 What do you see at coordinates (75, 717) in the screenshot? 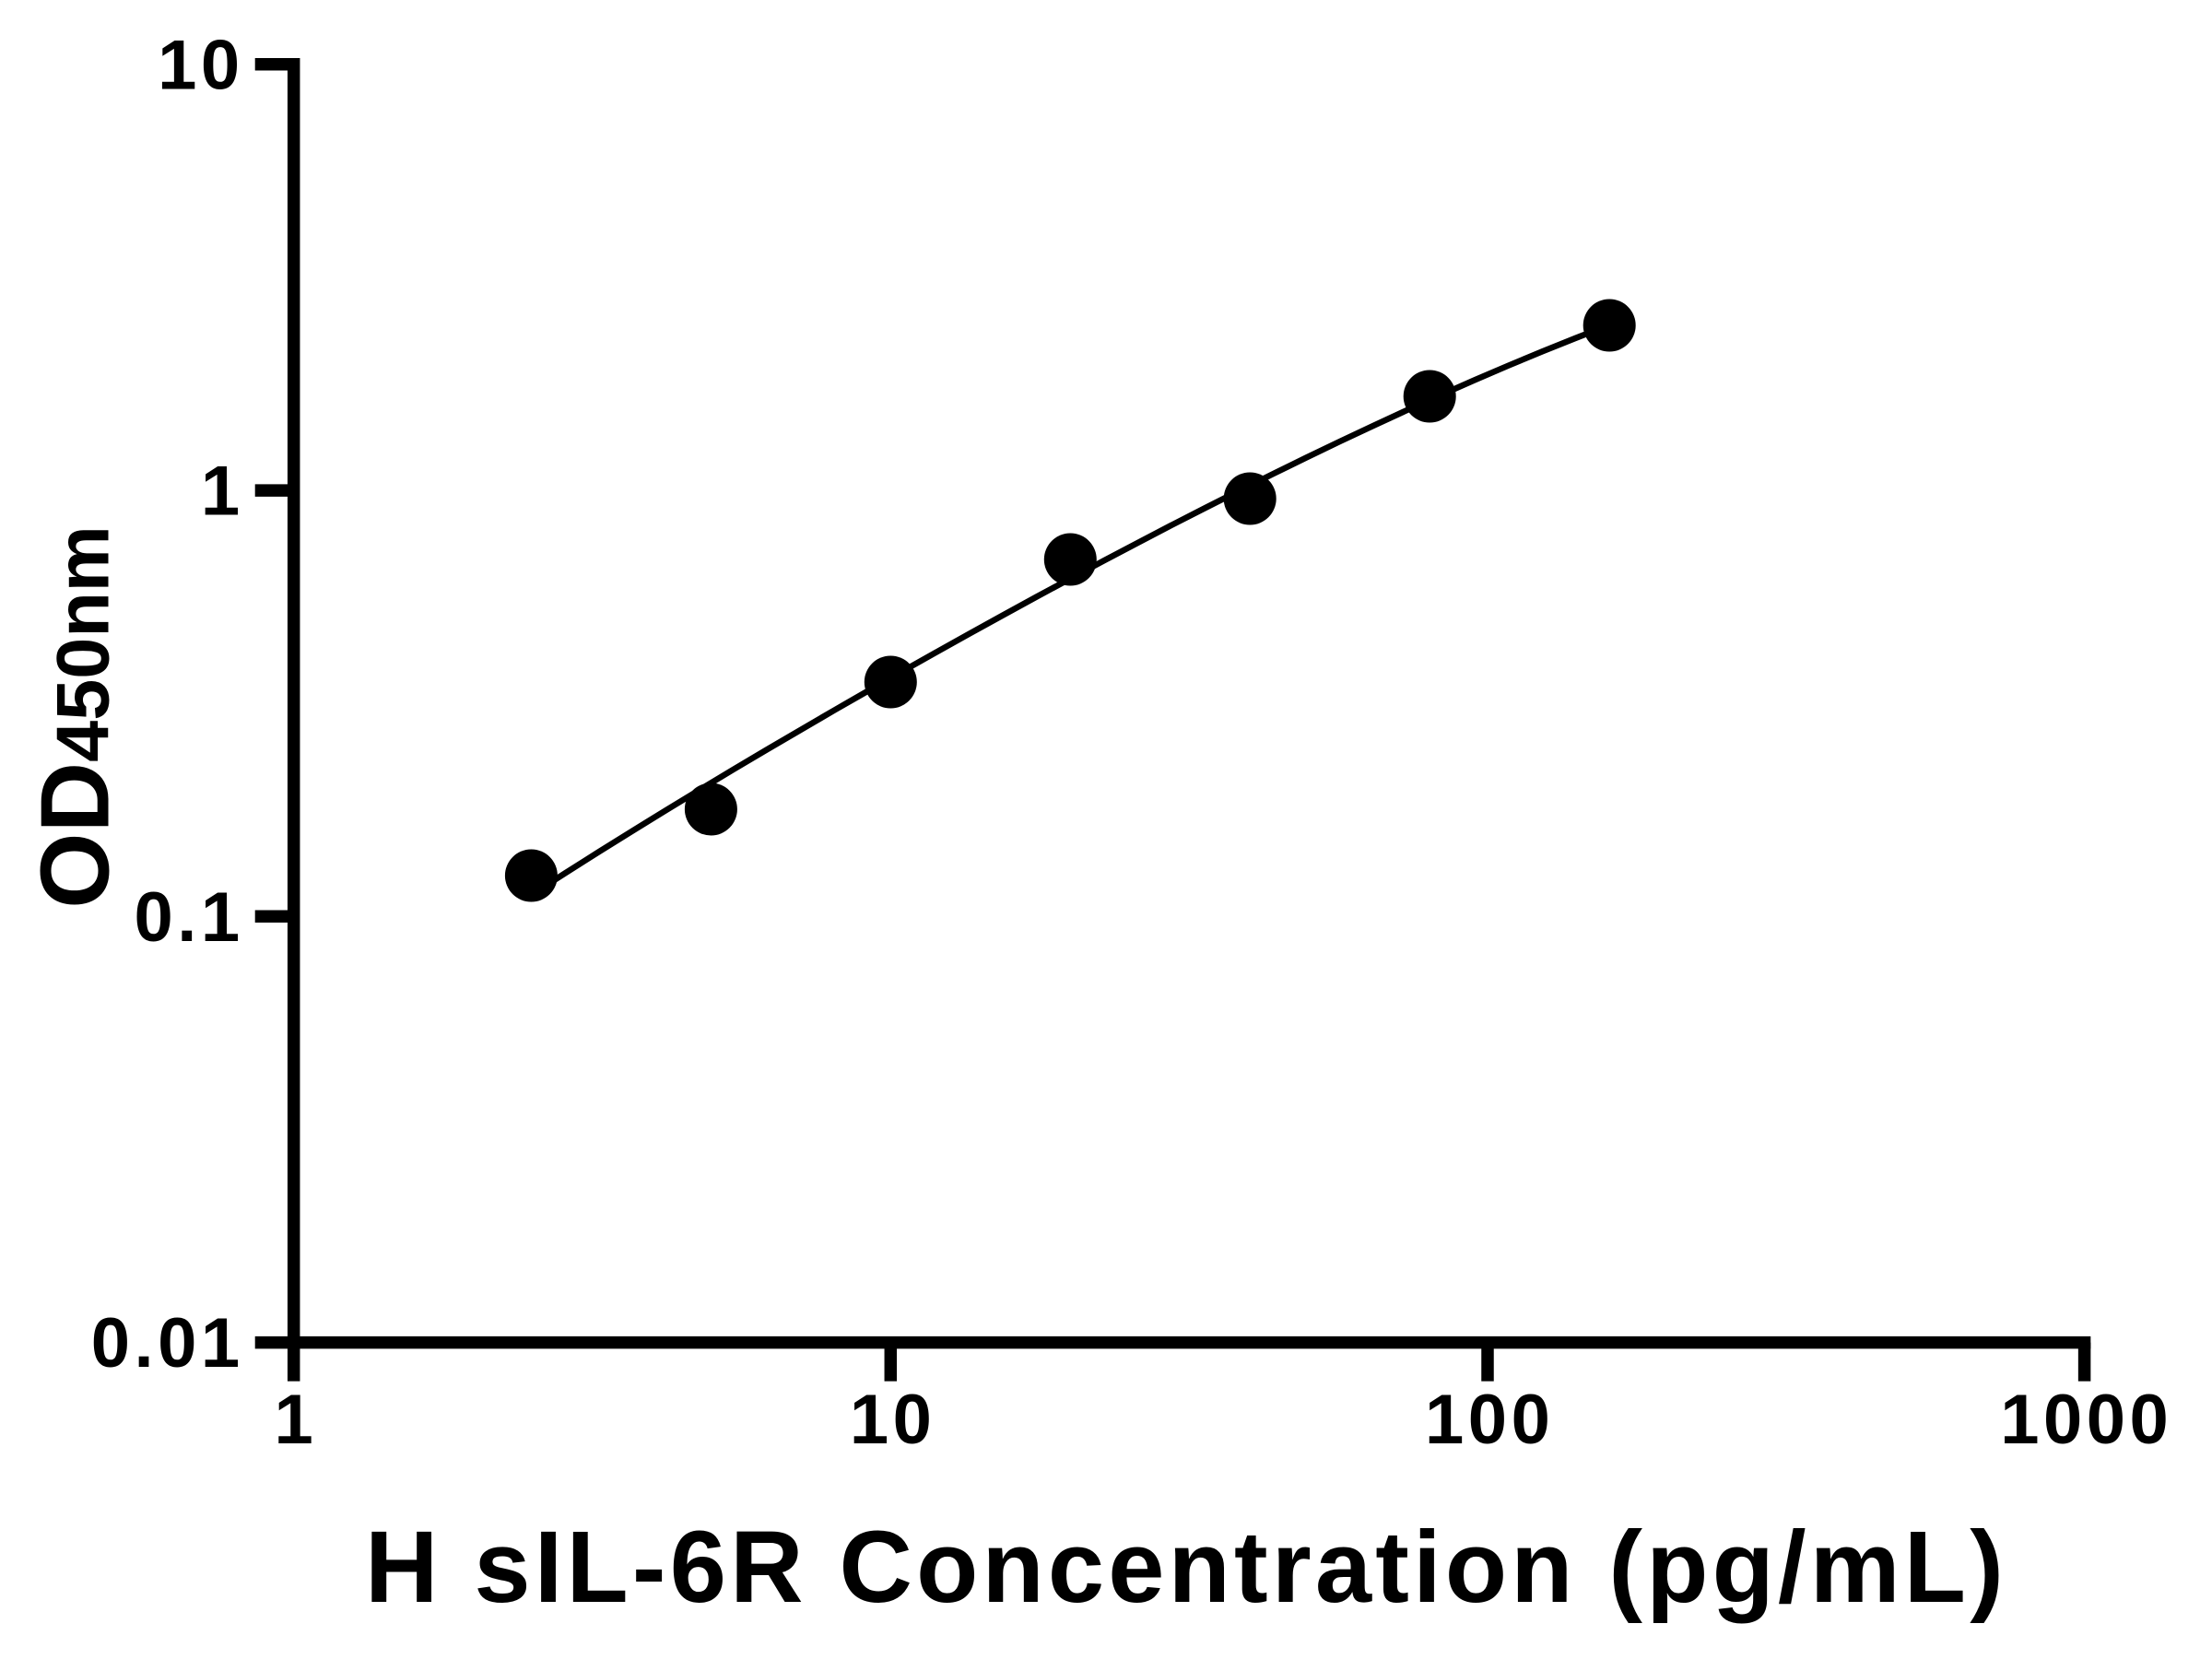
I see `svg-text: OD450nm` at bounding box center [75, 717].